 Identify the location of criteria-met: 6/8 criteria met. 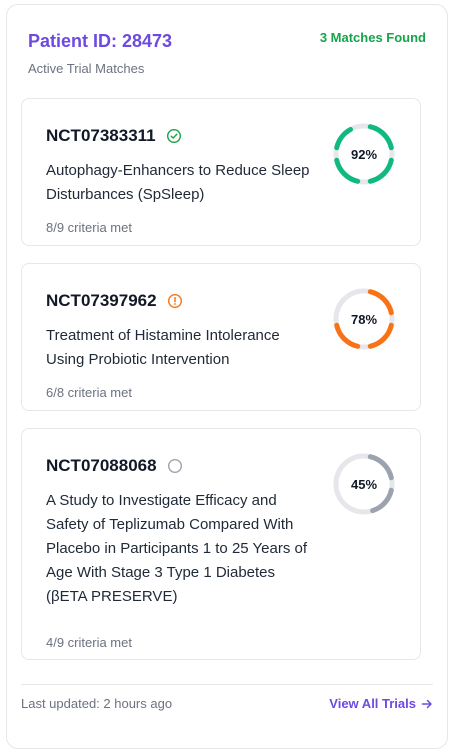
(89, 392).